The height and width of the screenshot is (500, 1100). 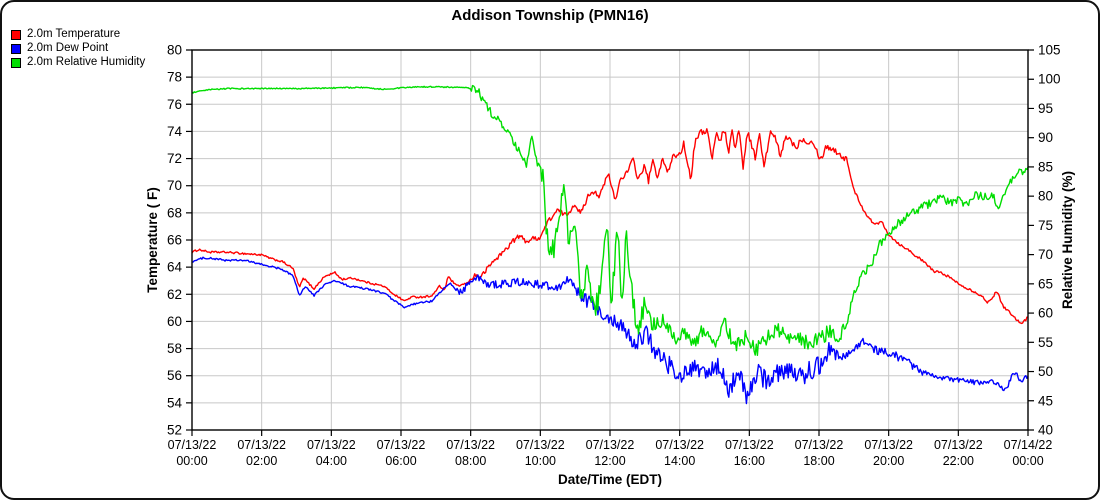 I want to click on x-axis-title: Date/Time (EDT), so click(x=610, y=479).